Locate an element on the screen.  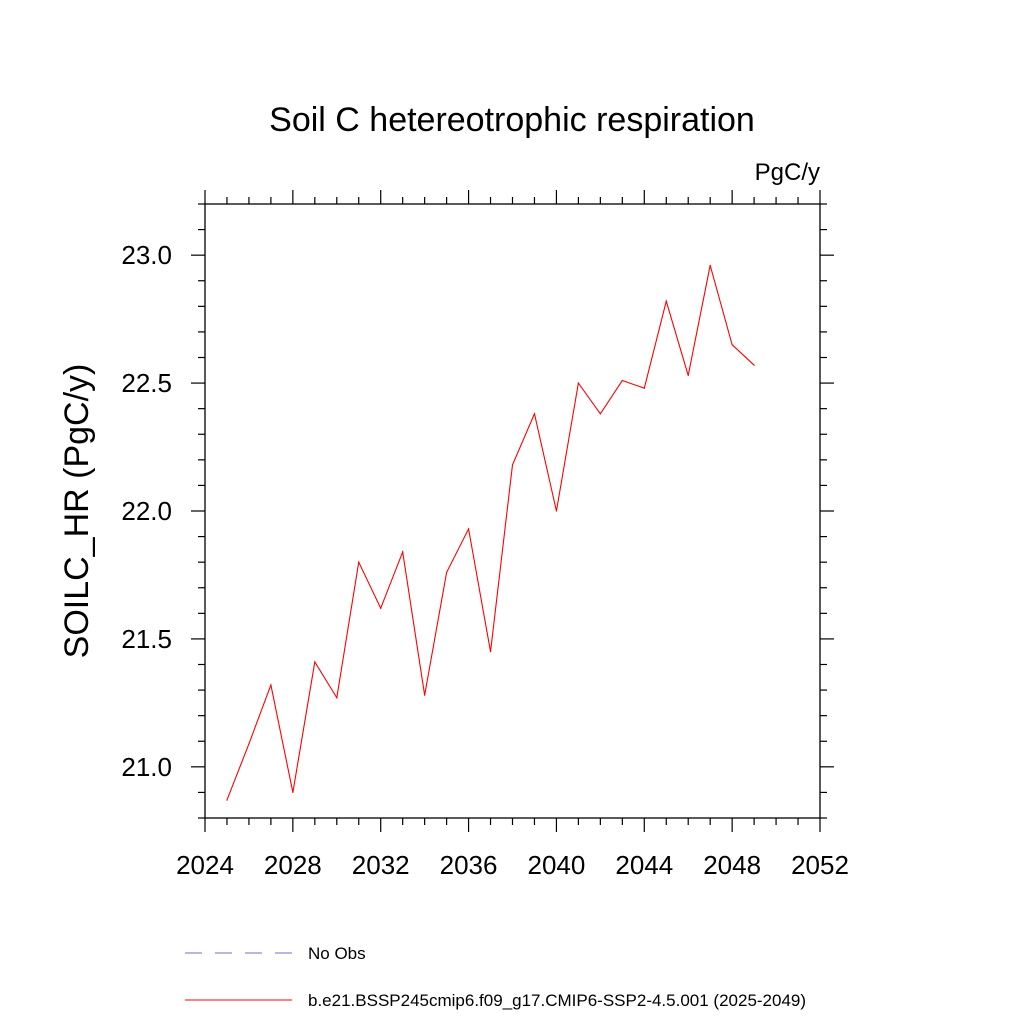
x-tick-label: 2048 is located at coordinates (732, 865).